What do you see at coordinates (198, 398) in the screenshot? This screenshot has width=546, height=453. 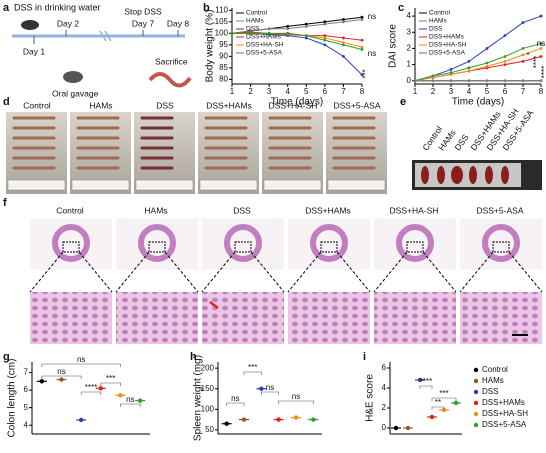 I see `y-axis-title: Spleen weight (mg)` at bounding box center [198, 398].